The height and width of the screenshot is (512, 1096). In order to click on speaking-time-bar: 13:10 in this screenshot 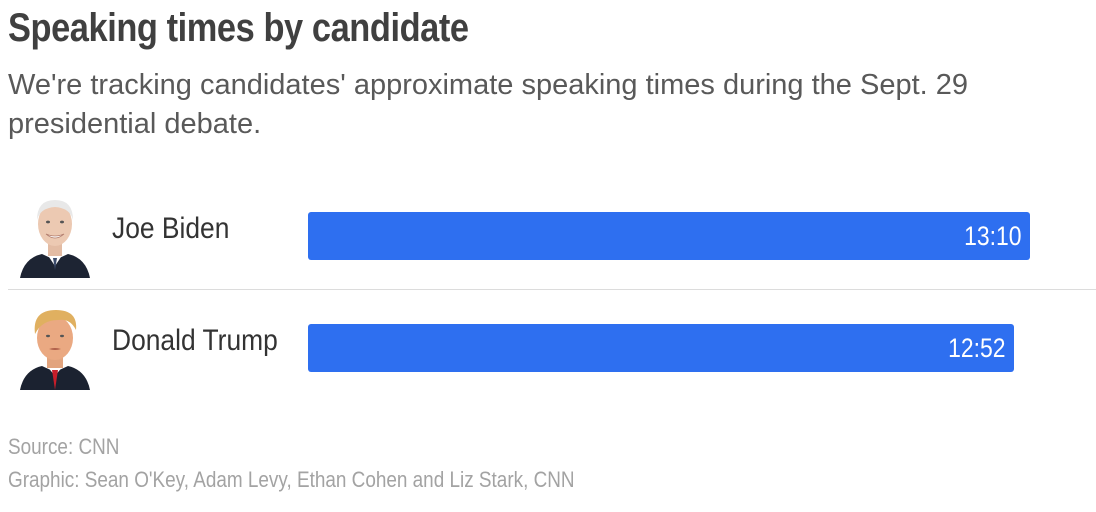, I will do `click(669, 236)`.